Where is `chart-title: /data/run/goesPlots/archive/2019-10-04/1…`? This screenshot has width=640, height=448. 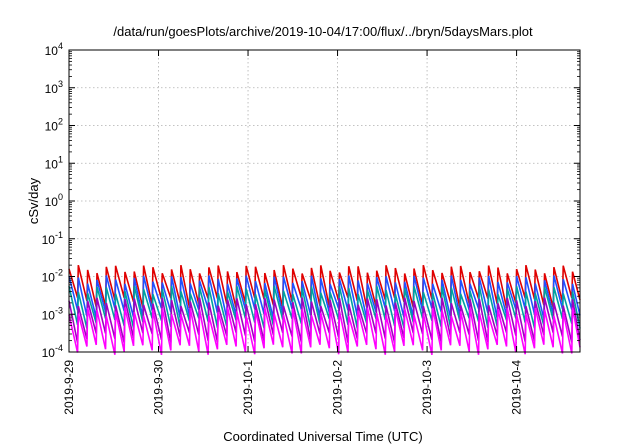 chart-title: /data/run/goesPlots/archive/2019-10-04/1… is located at coordinates (323, 31).